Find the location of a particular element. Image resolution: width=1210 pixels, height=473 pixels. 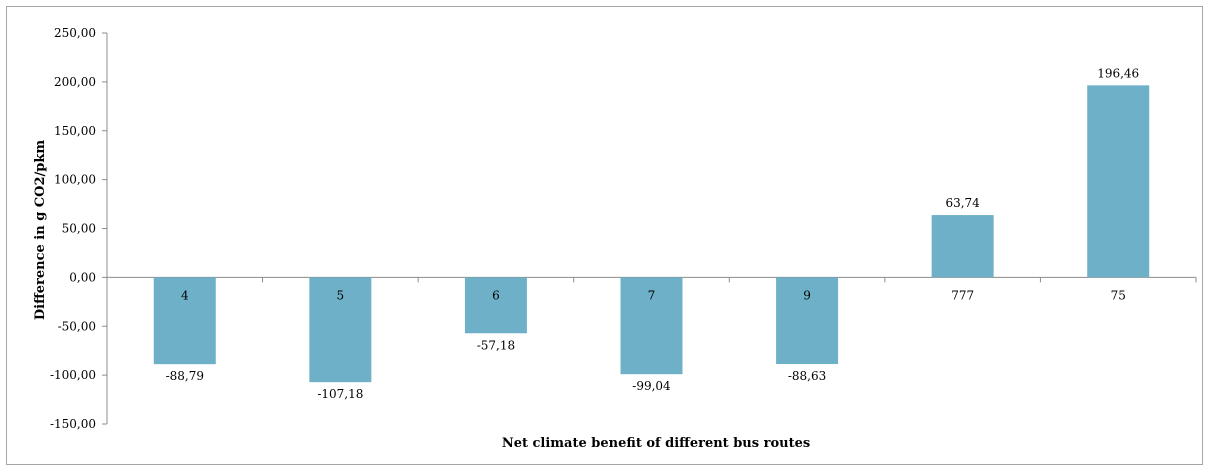

x-tick-label: 777 is located at coordinates (962, 295).